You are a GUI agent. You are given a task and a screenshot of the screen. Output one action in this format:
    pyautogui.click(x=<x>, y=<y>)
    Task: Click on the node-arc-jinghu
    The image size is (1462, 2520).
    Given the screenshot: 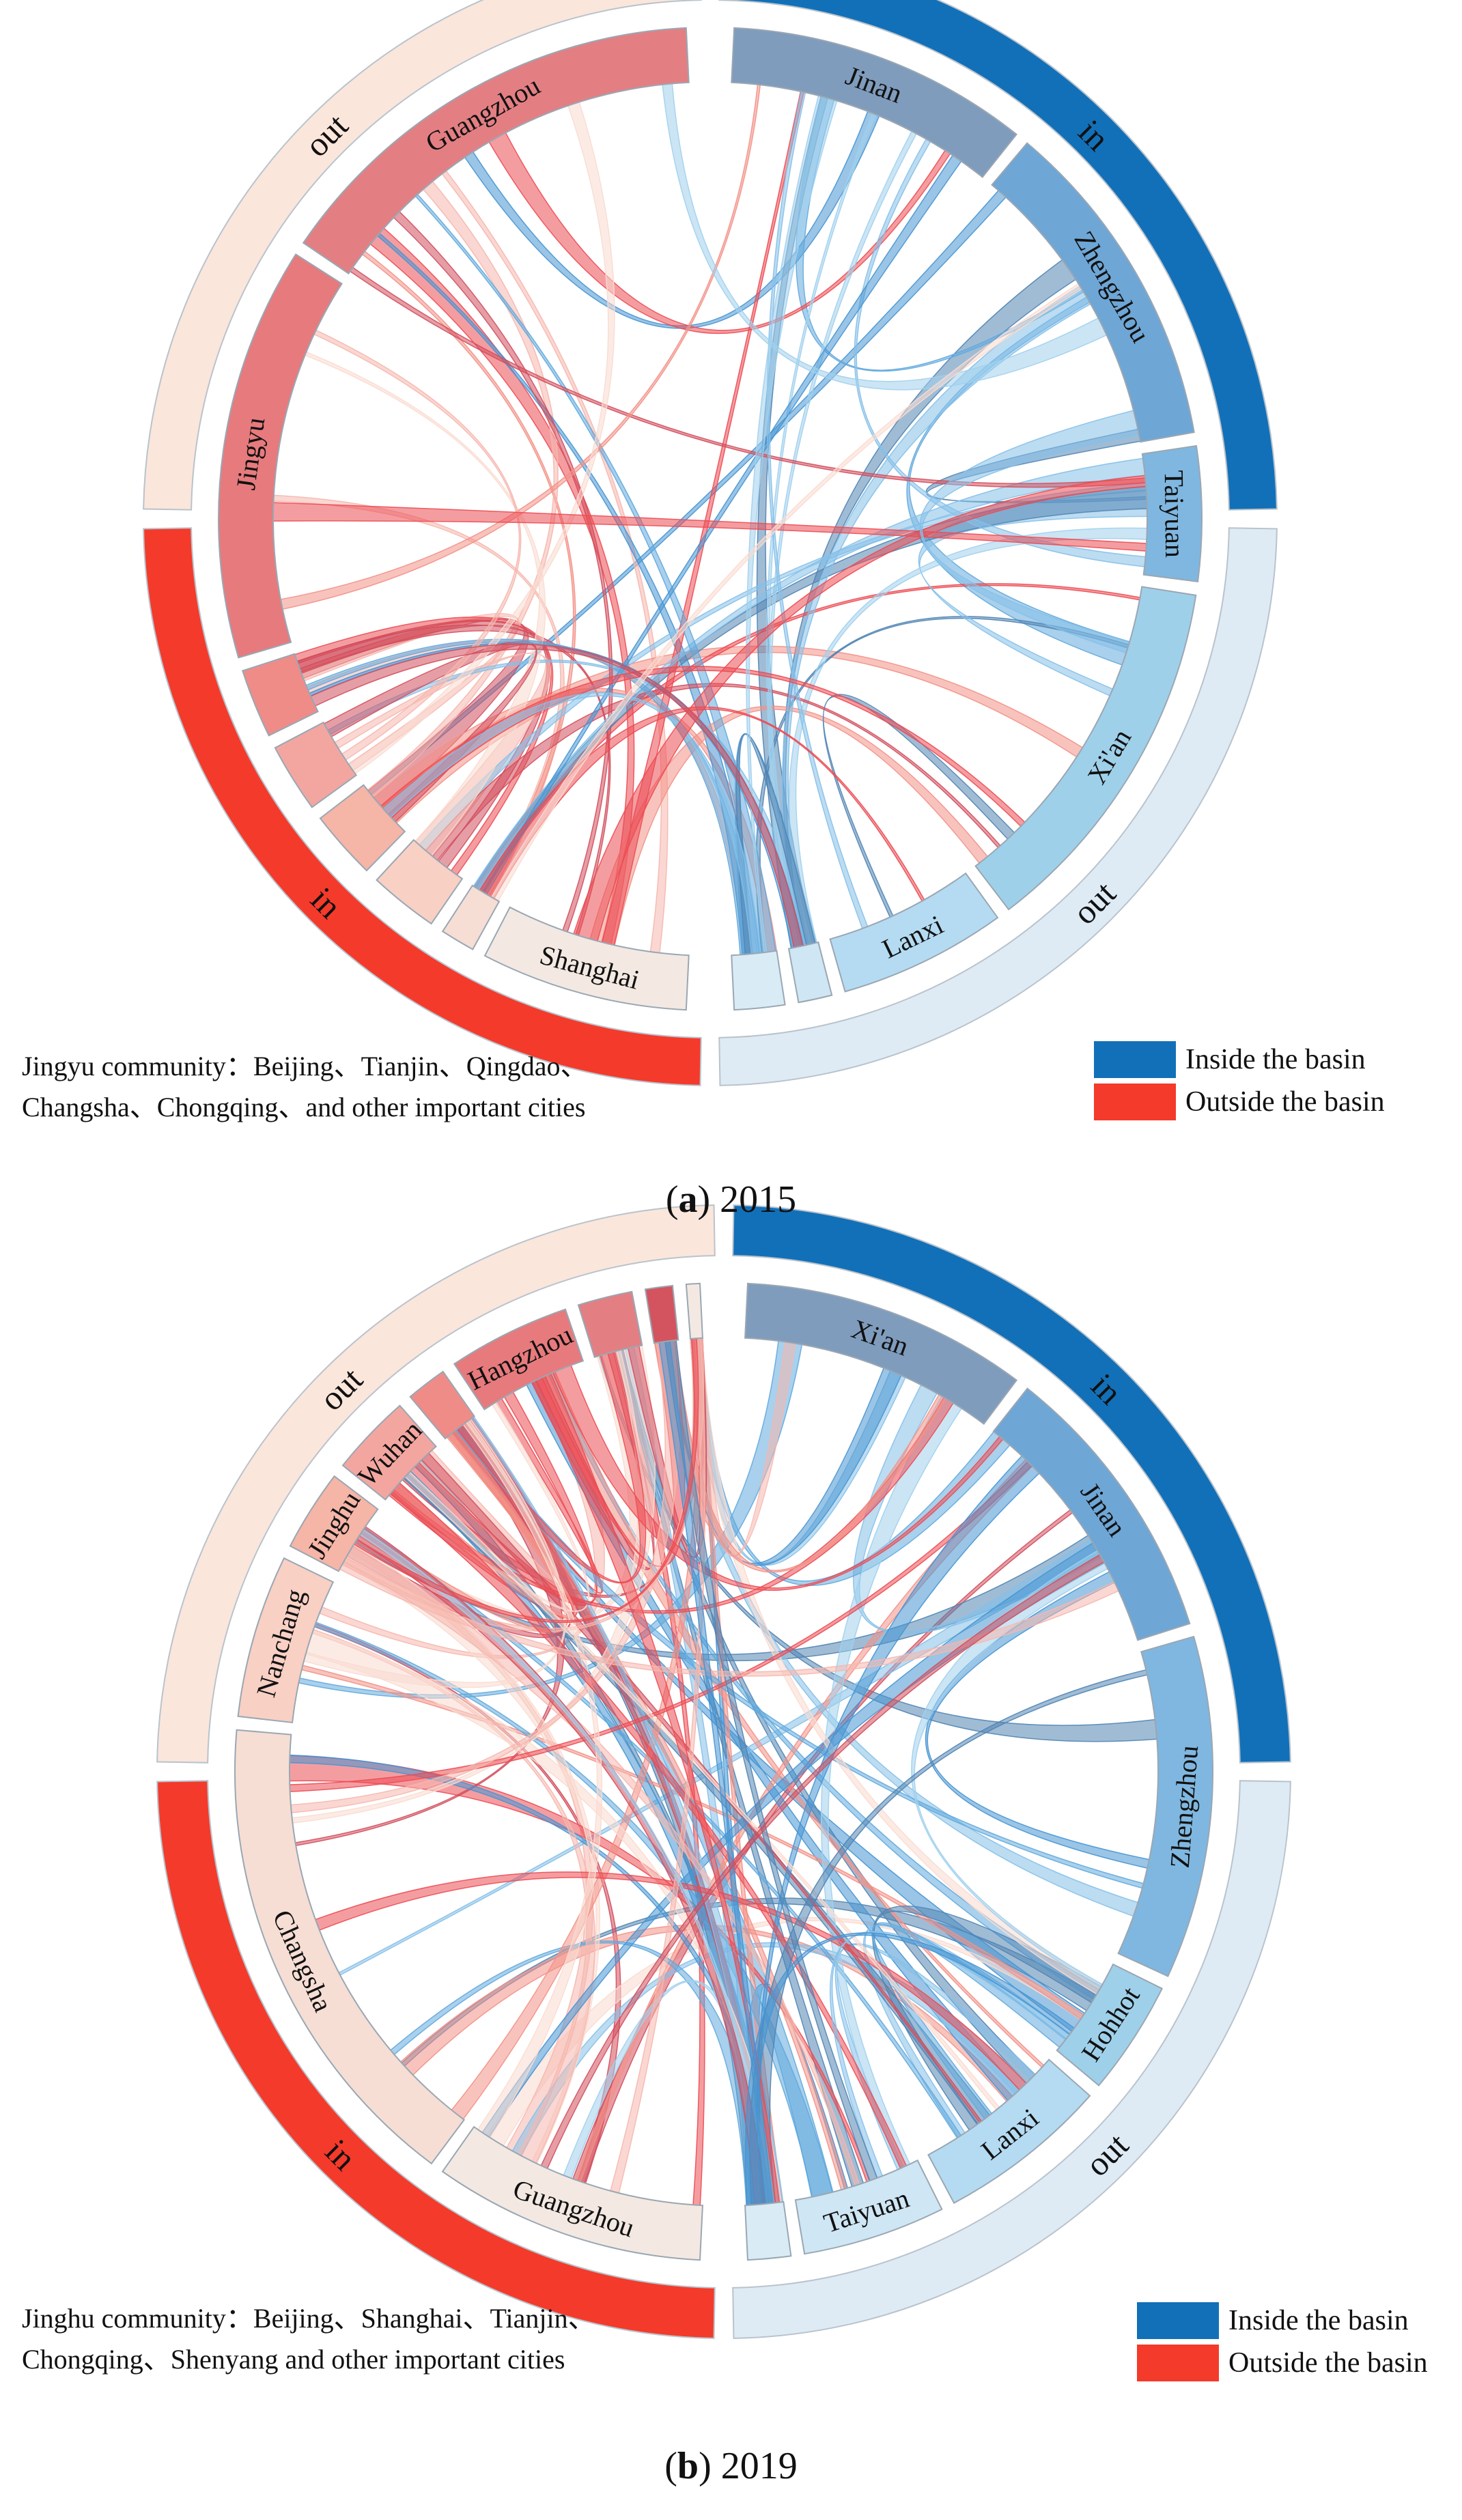 What is the action you would take?
    pyautogui.click(x=334, y=1523)
    